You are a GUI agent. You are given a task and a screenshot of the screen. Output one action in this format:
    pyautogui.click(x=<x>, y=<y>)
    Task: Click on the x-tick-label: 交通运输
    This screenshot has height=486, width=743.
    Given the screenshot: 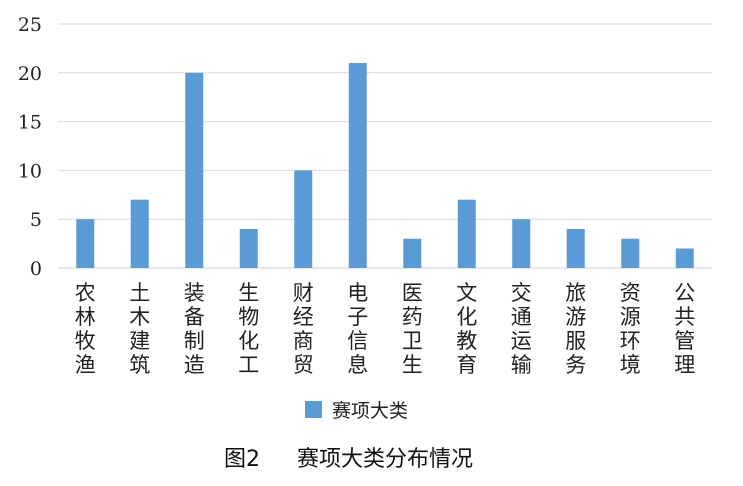 What is the action you would take?
    pyautogui.click(x=521, y=329)
    